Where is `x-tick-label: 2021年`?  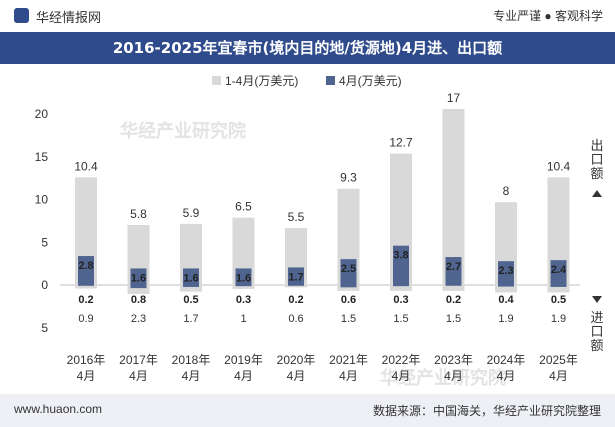
x-tick-label: 2021年 is located at coordinates (348, 360).